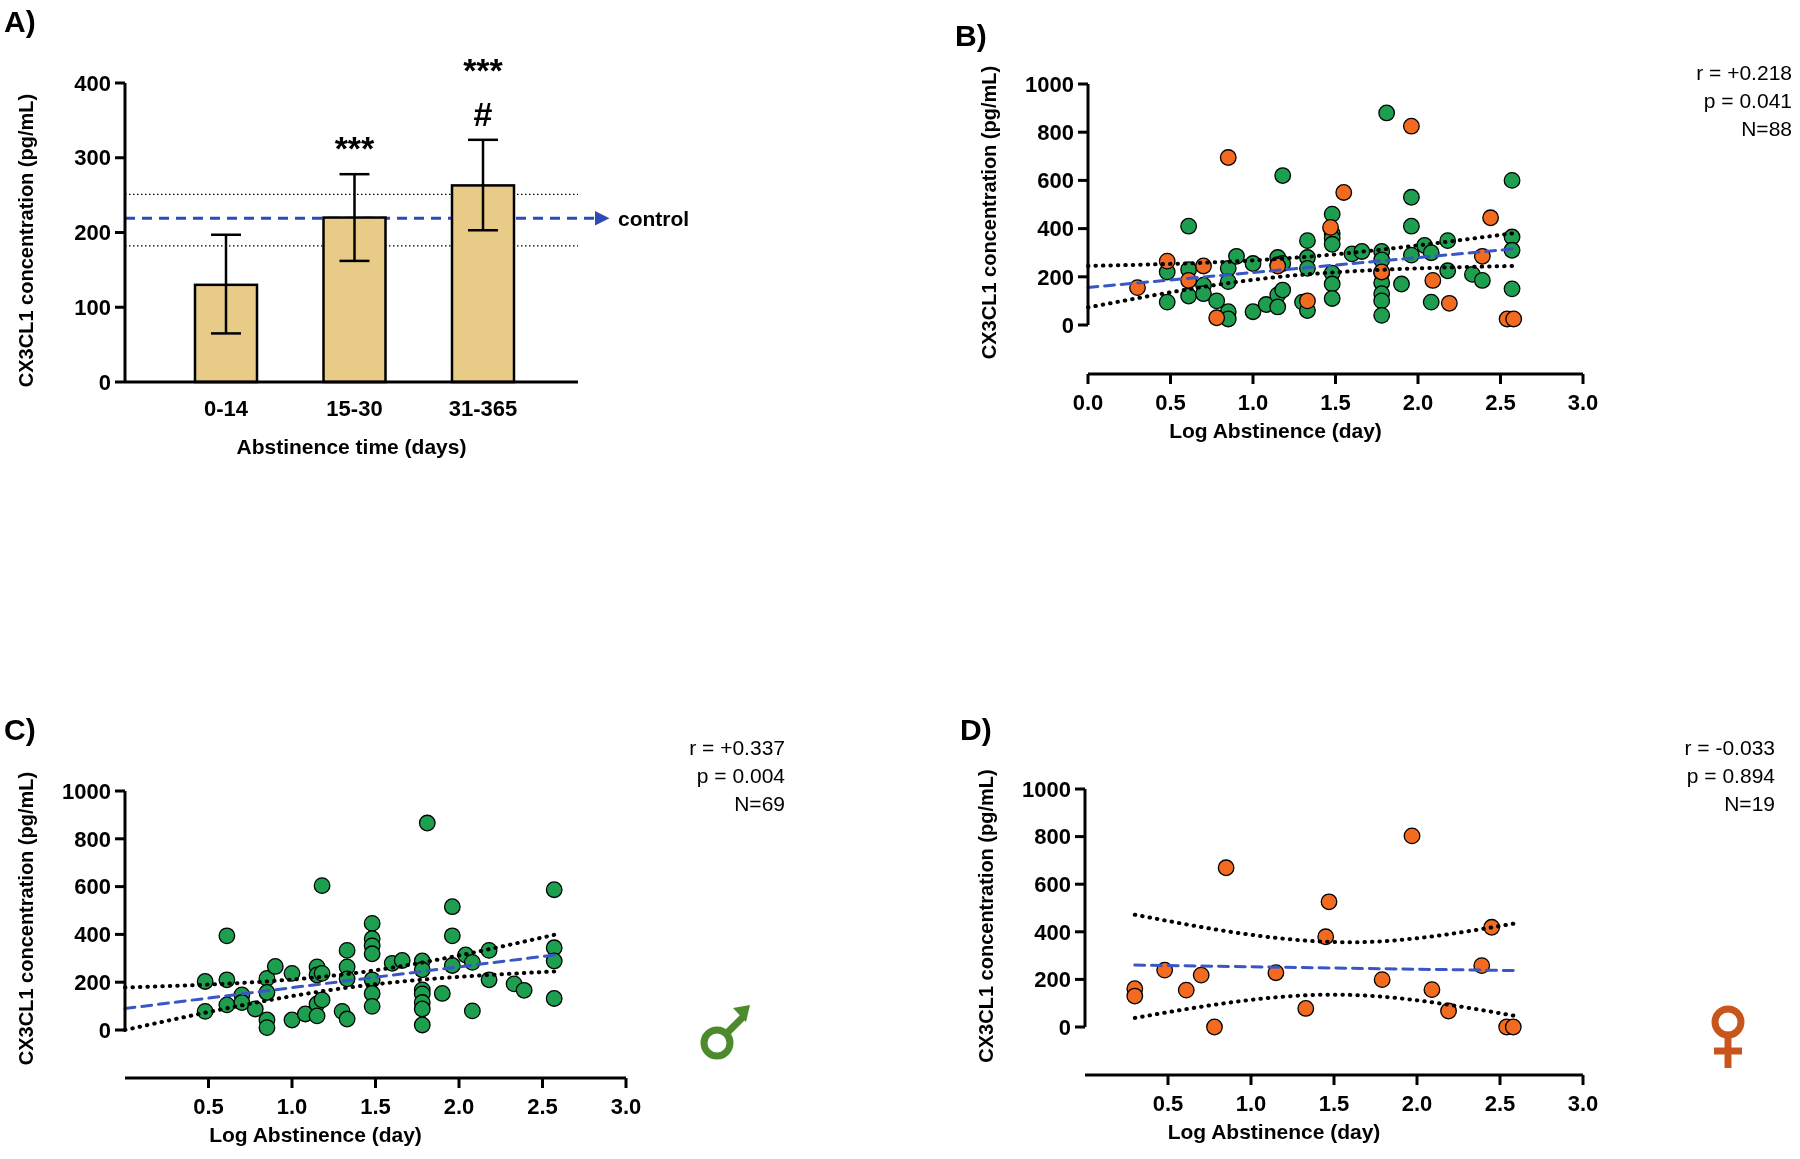 The height and width of the screenshot is (1159, 1800). What do you see at coordinates (976, 729) in the screenshot?
I see `chart-title: D)` at bounding box center [976, 729].